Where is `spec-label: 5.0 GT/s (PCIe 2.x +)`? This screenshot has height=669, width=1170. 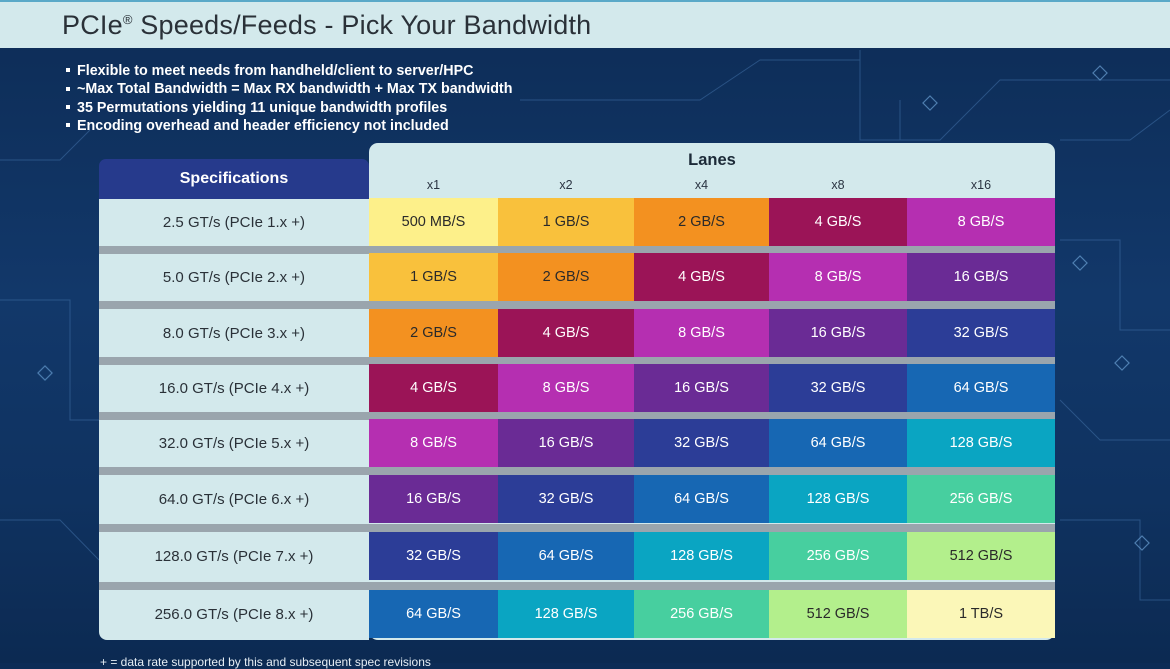 spec-label: 5.0 GT/s (PCIe 2.x +) is located at coordinates (234, 277).